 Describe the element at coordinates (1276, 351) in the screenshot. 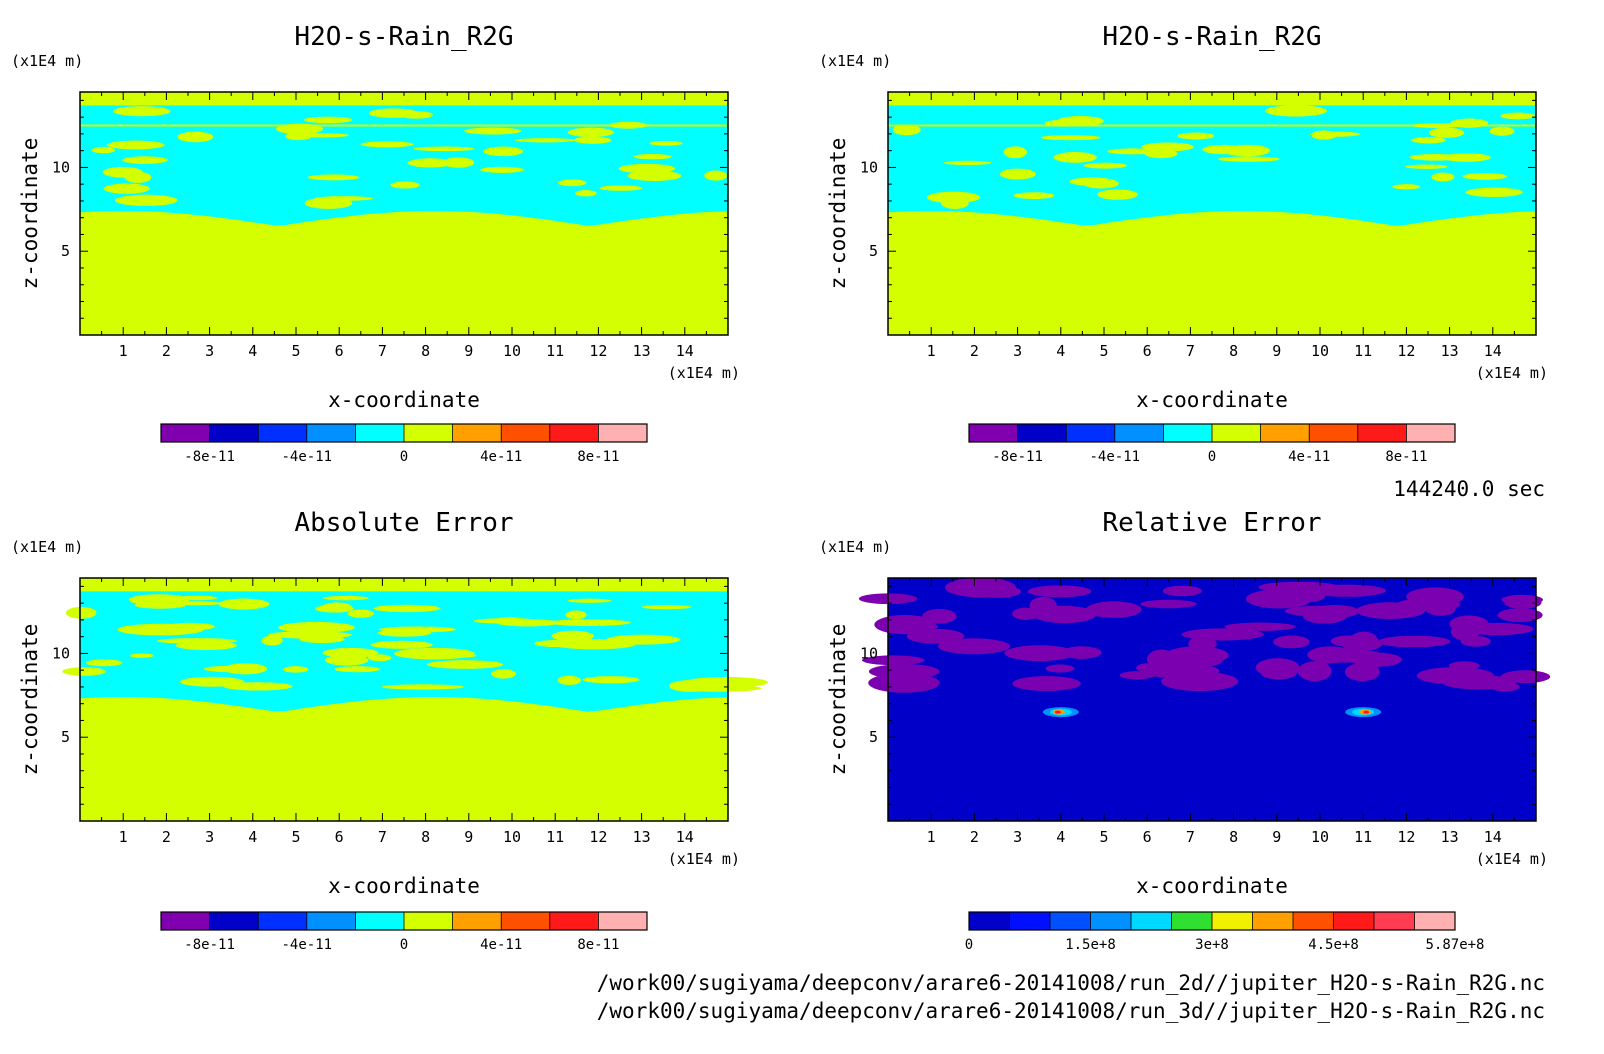

I see `x-tick-label: 9` at that location.